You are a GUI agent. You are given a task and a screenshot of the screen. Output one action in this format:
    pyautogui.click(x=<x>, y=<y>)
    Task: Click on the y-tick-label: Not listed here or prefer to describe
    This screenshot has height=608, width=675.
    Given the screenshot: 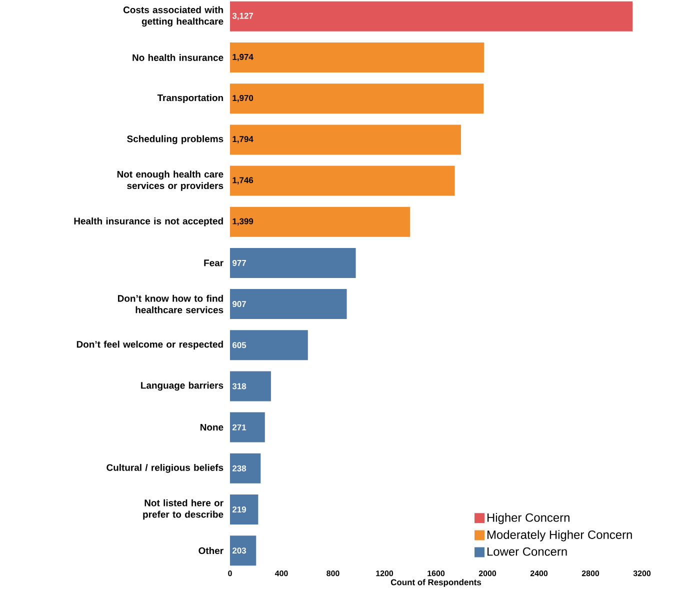 What is the action you would take?
    pyautogui.click(x=183, y=509)
    